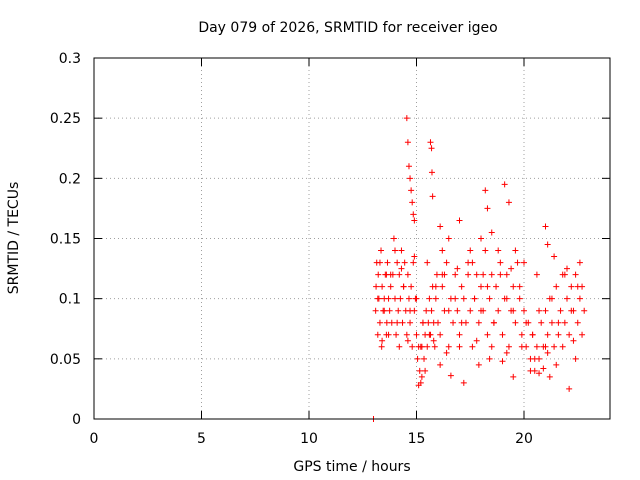  I want to click on y-tick-label: 0.1, so click(70, 300).